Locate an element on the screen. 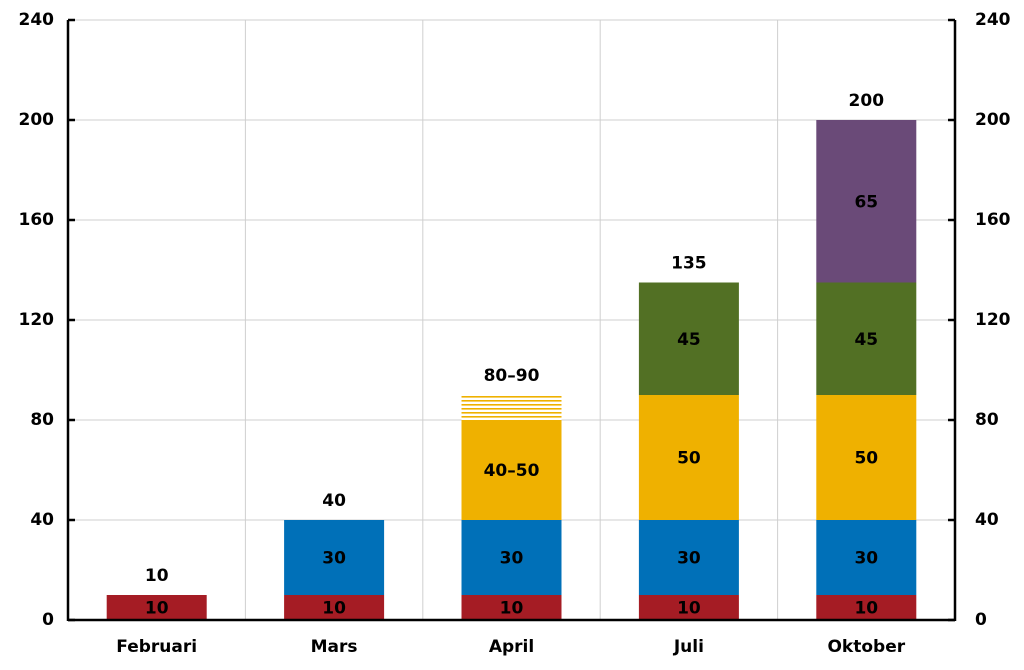 This screenshot has height=670, width=1024. y-tick-label: 120 is located at coordinates (37, 320).